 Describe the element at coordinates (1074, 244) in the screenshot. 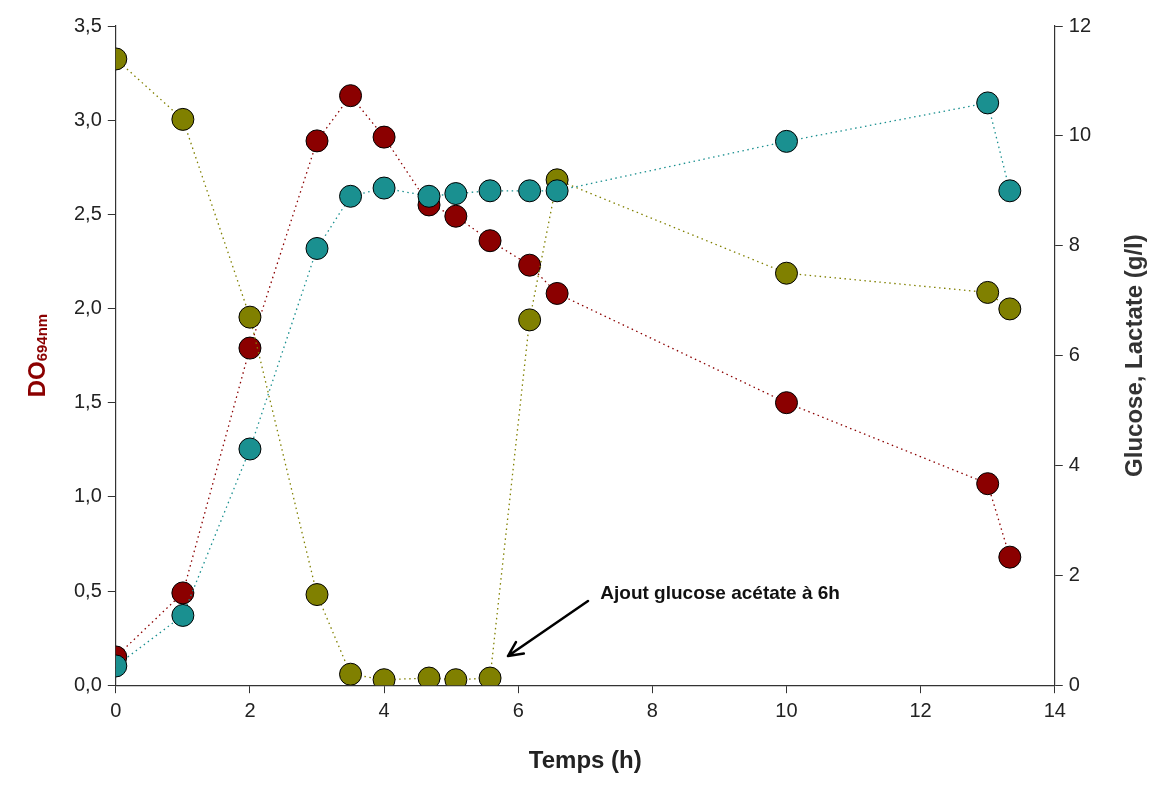

I see `y2-tick-label: 8` at that location.